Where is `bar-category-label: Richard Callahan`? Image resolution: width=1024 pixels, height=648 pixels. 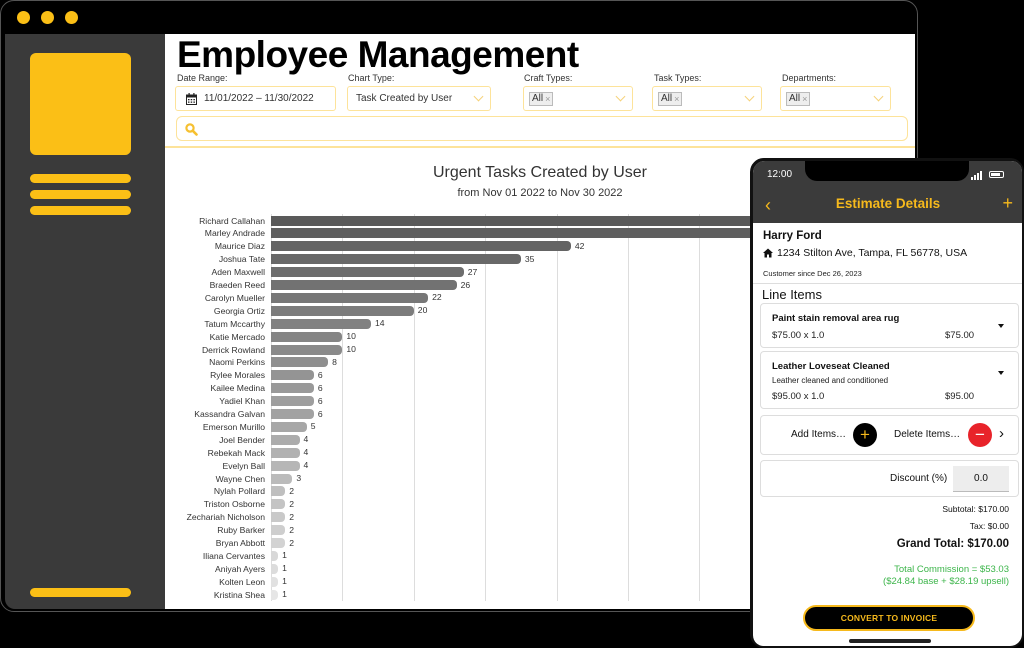 bar-category-label: Richard Callahan is located at coordinates (232, 220).